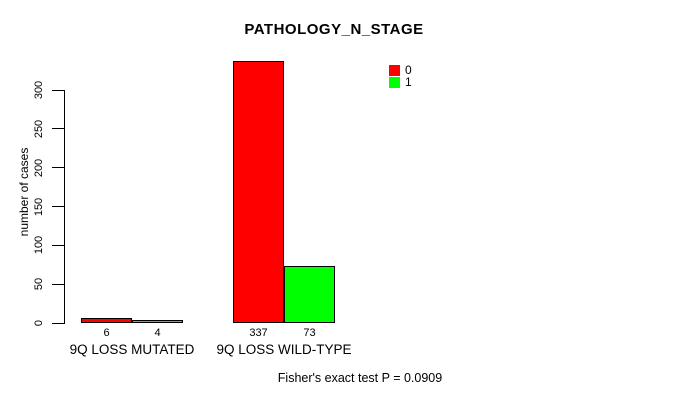  What do you see at coordinates (39, 167) in the screenshot?
I see `y-axis-tick-label: 200` at bounding box center [39, 167].